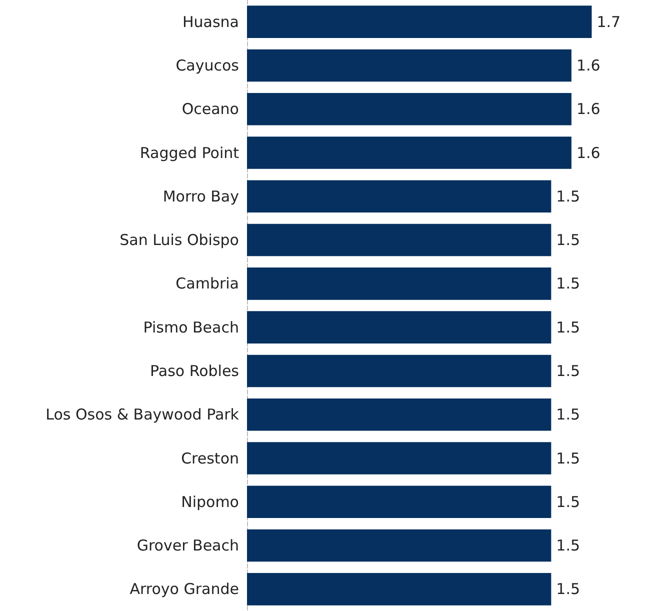 This screenshot has width=648, height=611. What do you see at coordinates (210, 21) in the screenshot?
I see `y-tick-label: Huasna` at bounding box center [210, 21].